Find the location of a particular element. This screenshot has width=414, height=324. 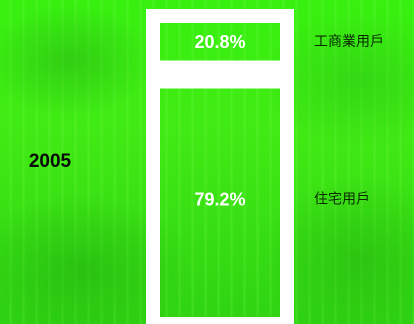

segment-commercial is located at coordinates (220, 42).